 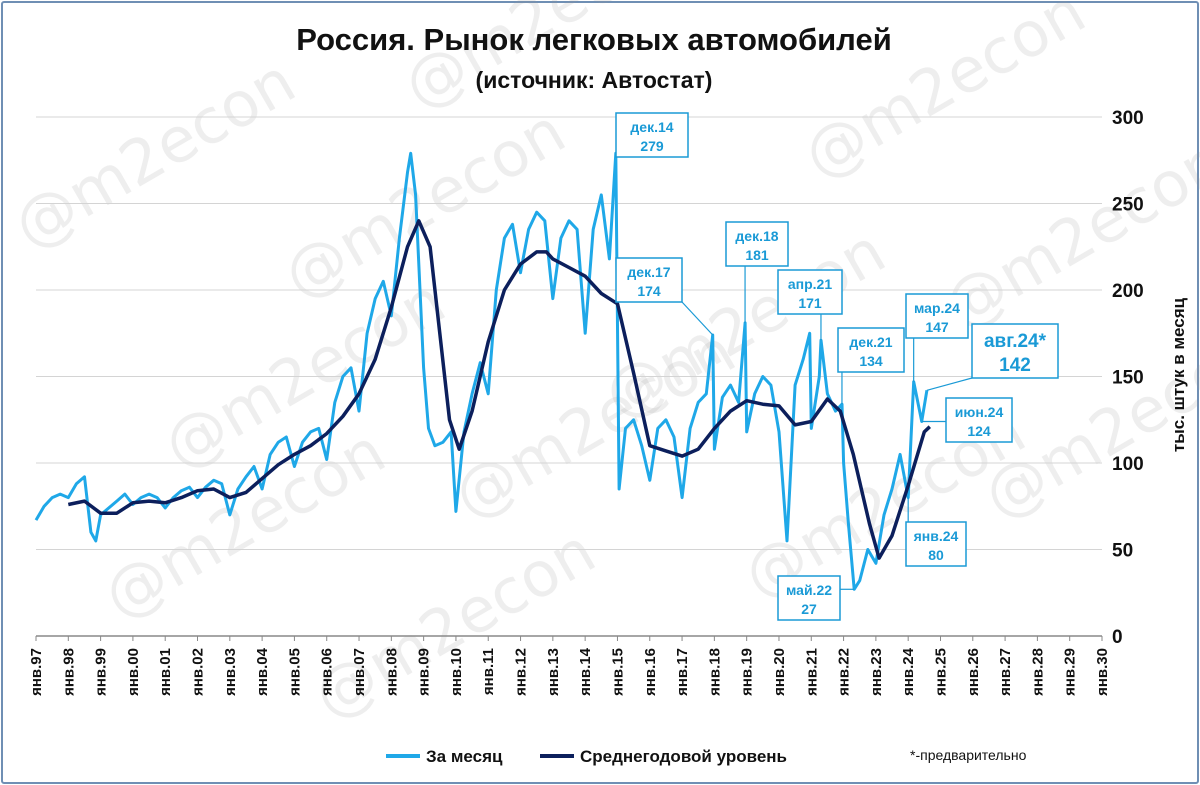 What do you see at coordinates (810, 303) in the screenshot?
I see `annotation-value: 171` at bounding box center [810, 303].